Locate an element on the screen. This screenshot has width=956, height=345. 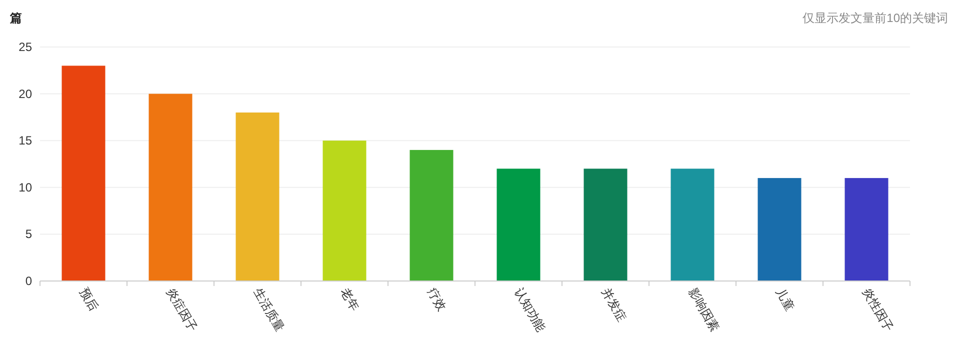
x-tick-label: 生活质量 is located at coordinates (269, 310).